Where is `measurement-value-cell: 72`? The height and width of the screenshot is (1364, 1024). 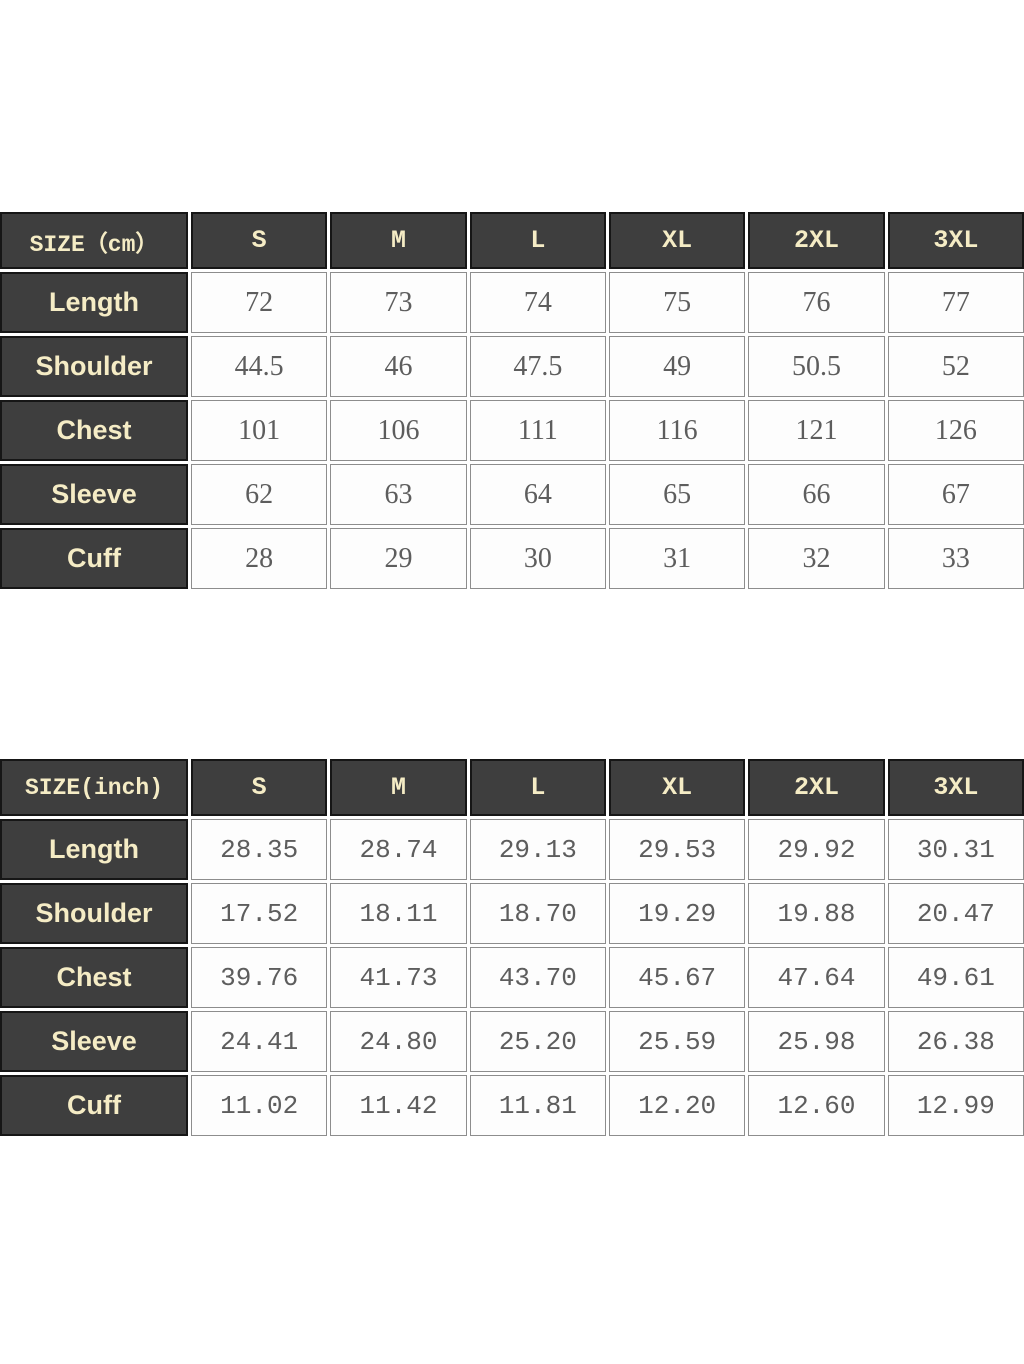
measurement-value-cell: 72 is located at coordinates (259, 302).